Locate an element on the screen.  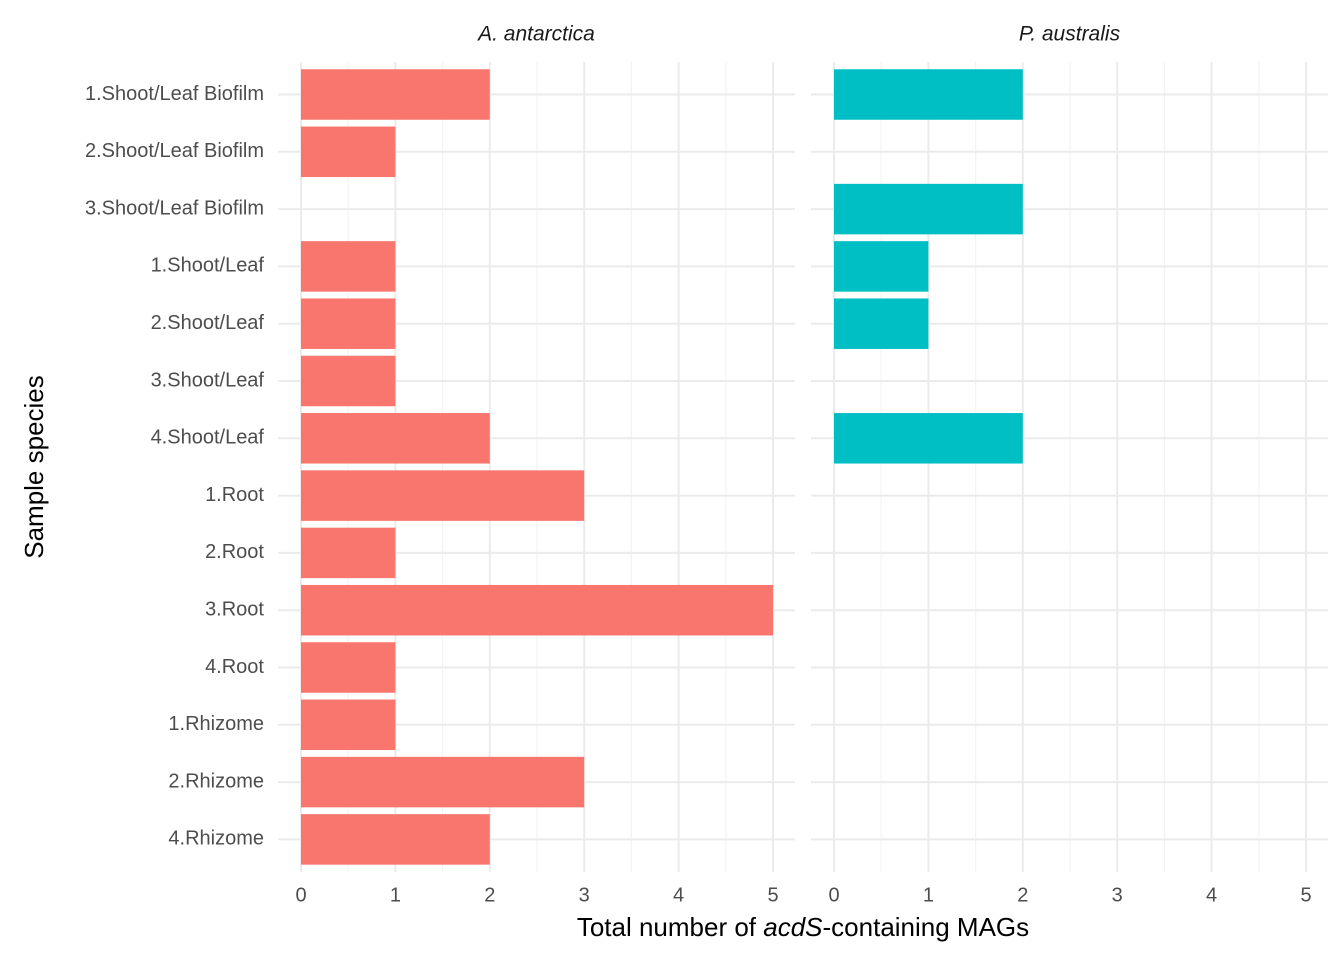
y-tick-label: 2.Root is located at coordinates (234, 552).